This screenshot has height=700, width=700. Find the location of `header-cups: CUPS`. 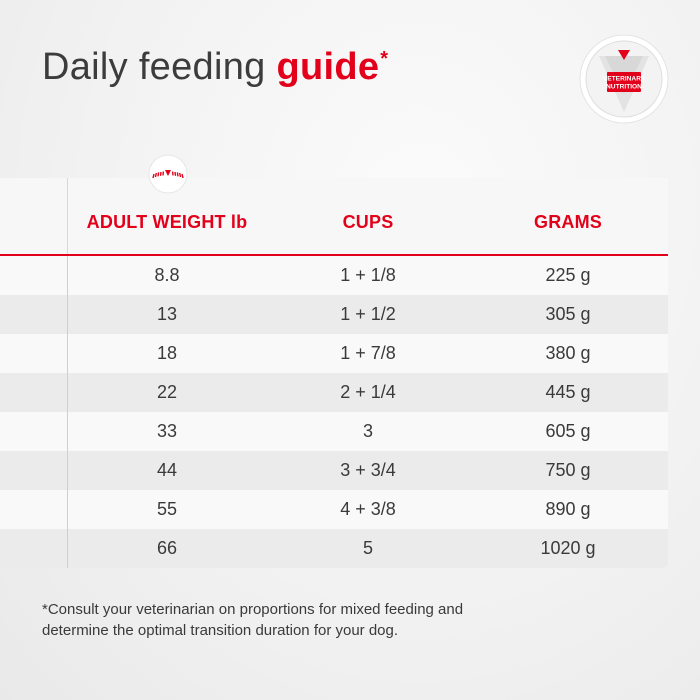

header-cups: CUPS is located at coordinates (368, 222).